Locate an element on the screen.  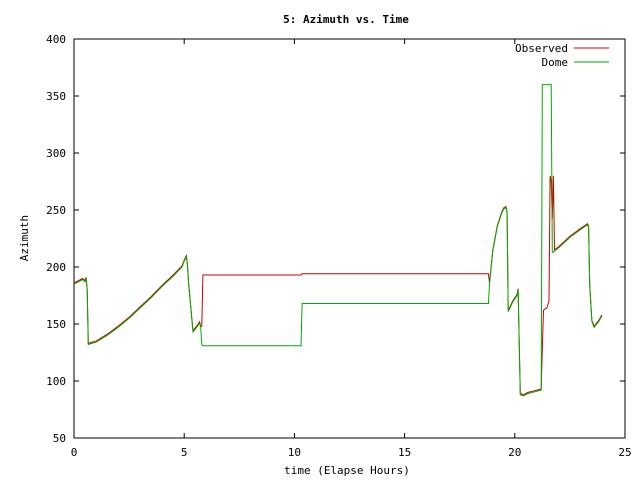
x-tick-label: 25 is located at coordinates (624, 452).